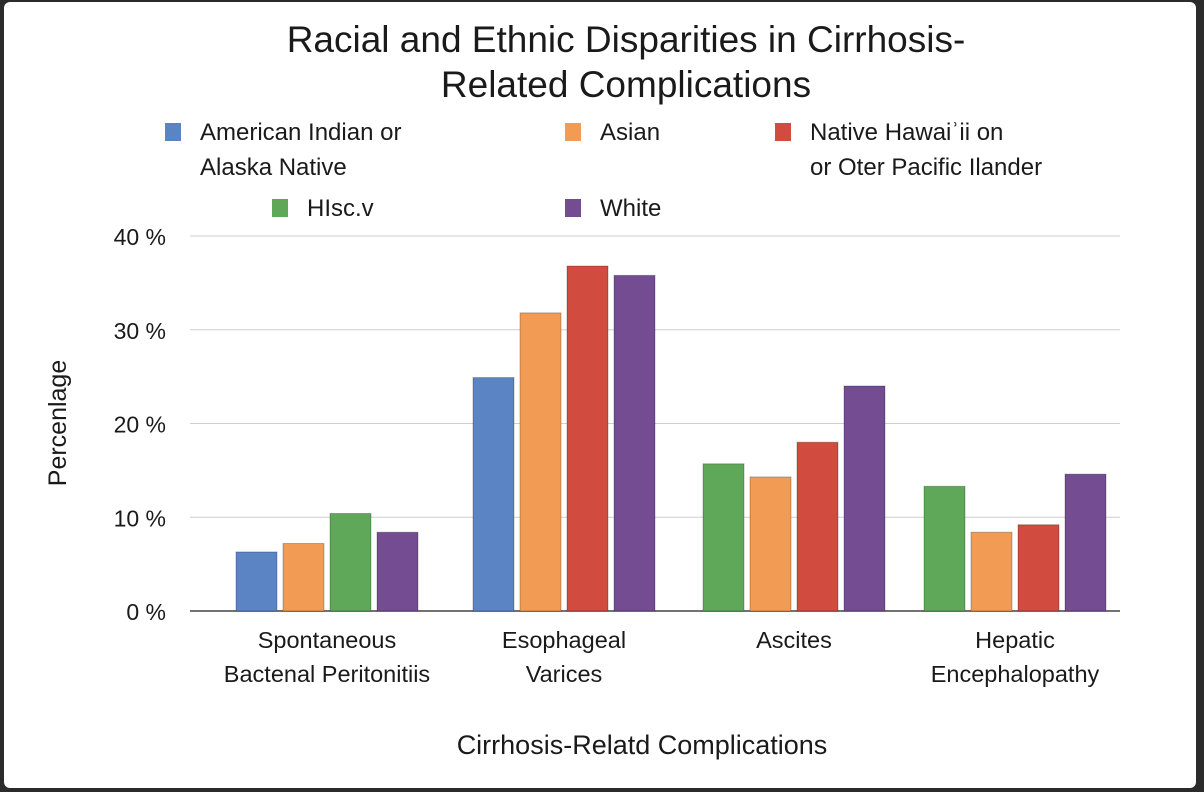 This screenshot has height=792, width=1204. I want to click on y-axis-ticks: 0 % 10 % 20 % 30 % 40 %, so click(140, 424).